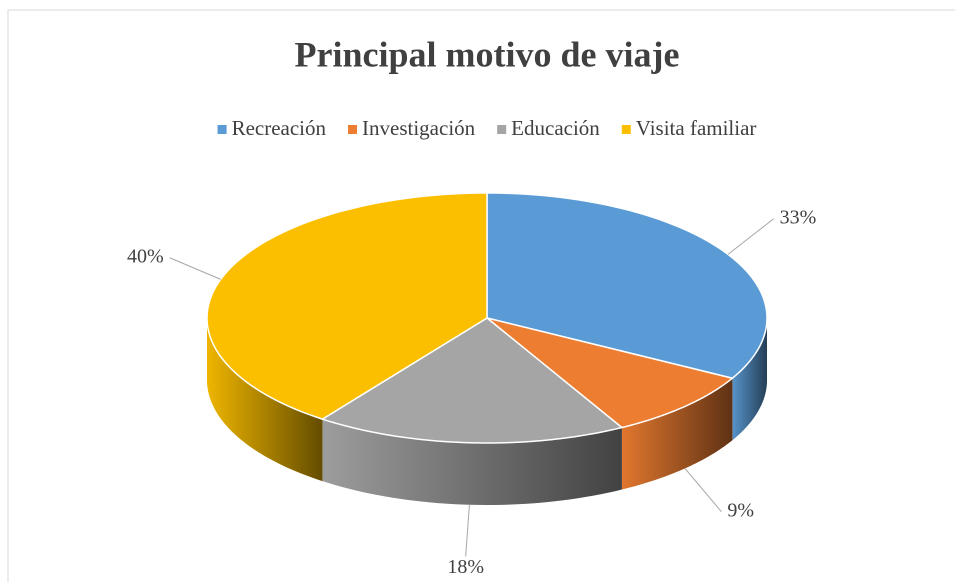  What do you see at coordinates (145, 256) in the screenshot?
I see `data-label: 40%` at bounding box center [145, 256].